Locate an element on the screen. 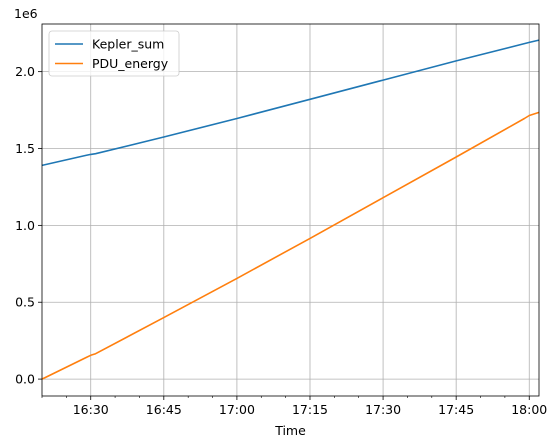 The width and height of the screenshot is (559, 448). y-axis-offset-label: 1e6 is located at coordinates (26, 13).